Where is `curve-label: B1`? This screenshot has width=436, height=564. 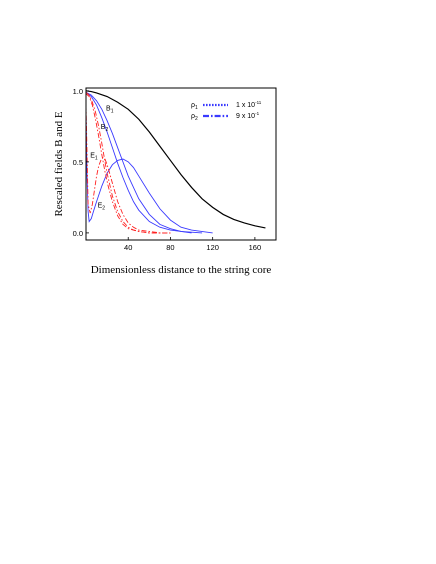
curve-label: B1 is located at coordinates (110, 110).